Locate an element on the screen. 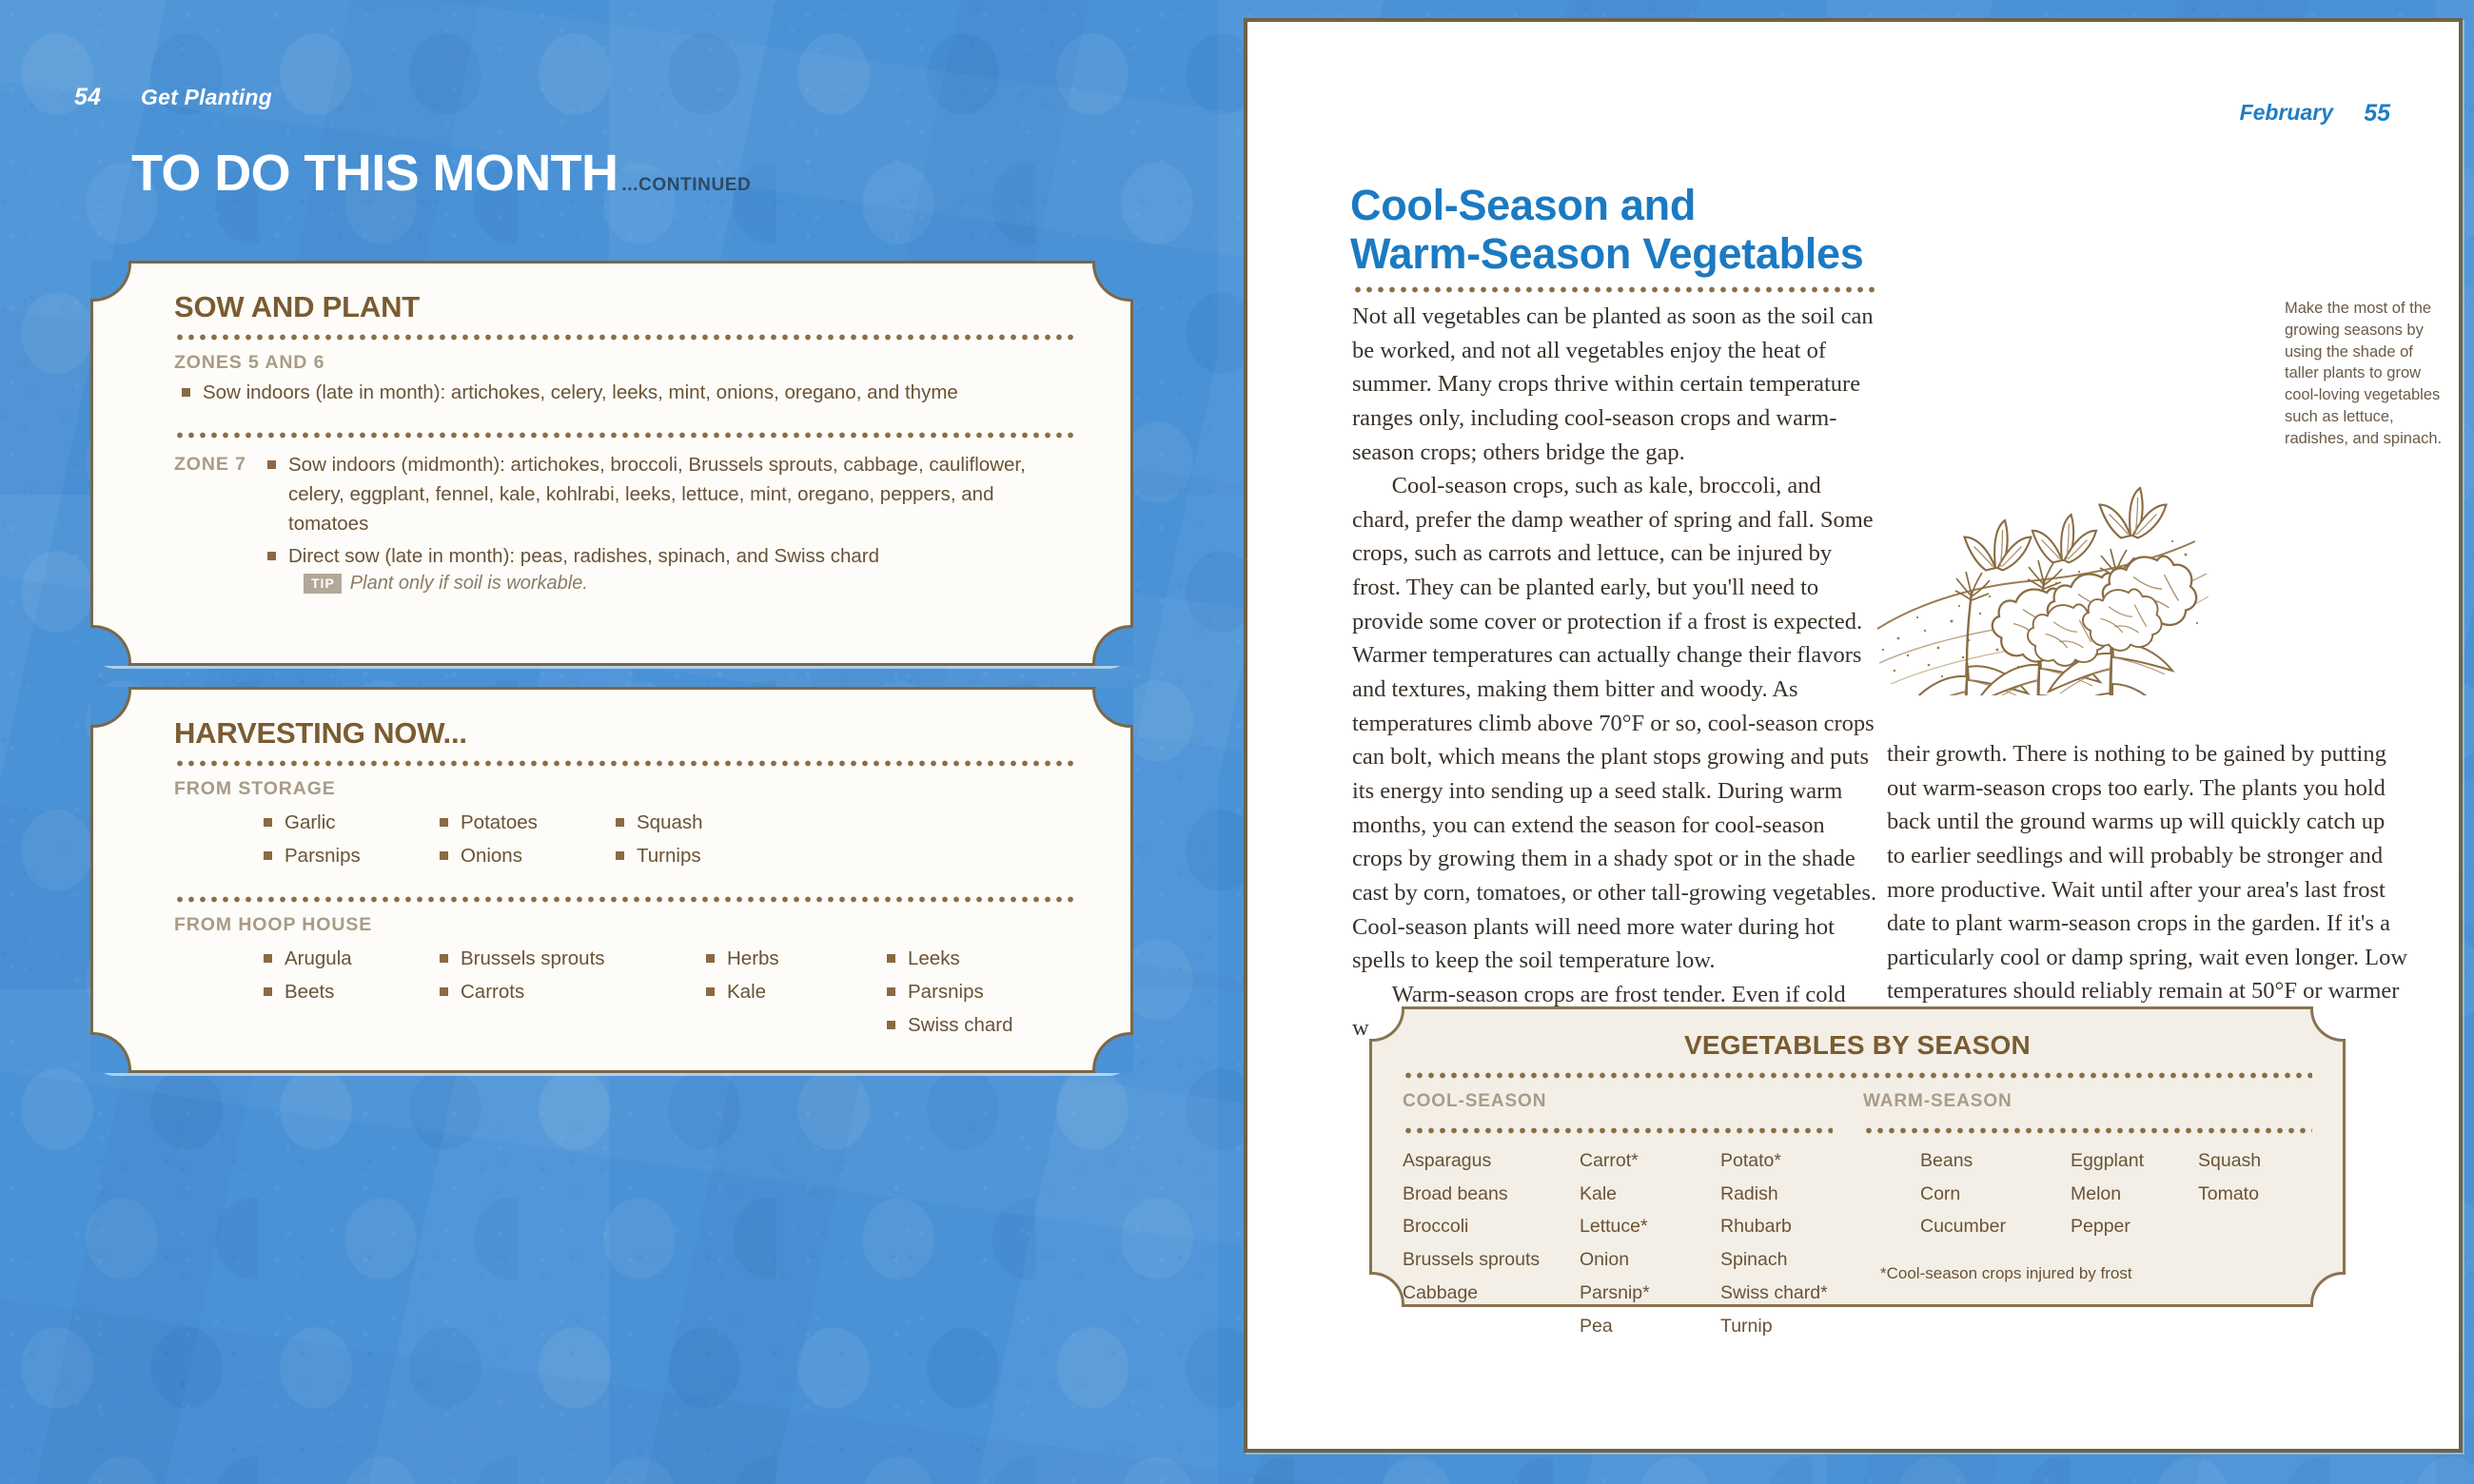 Image resolution: width=2474 pixels, height=1484 pixels. zones-5-6-label: ZONES 5 AND 6 is located at coordinates (249, 362).